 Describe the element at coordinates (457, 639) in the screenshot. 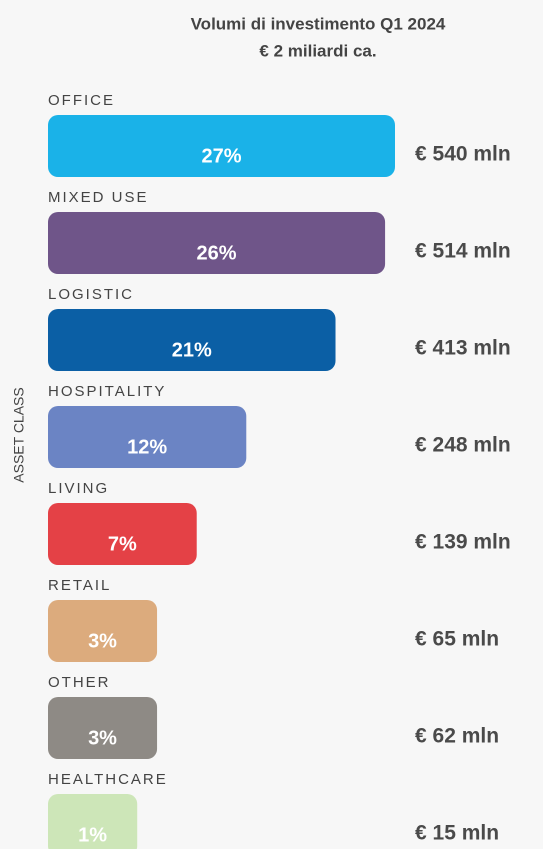

I see `amount-label: € 65 mln` at that location.